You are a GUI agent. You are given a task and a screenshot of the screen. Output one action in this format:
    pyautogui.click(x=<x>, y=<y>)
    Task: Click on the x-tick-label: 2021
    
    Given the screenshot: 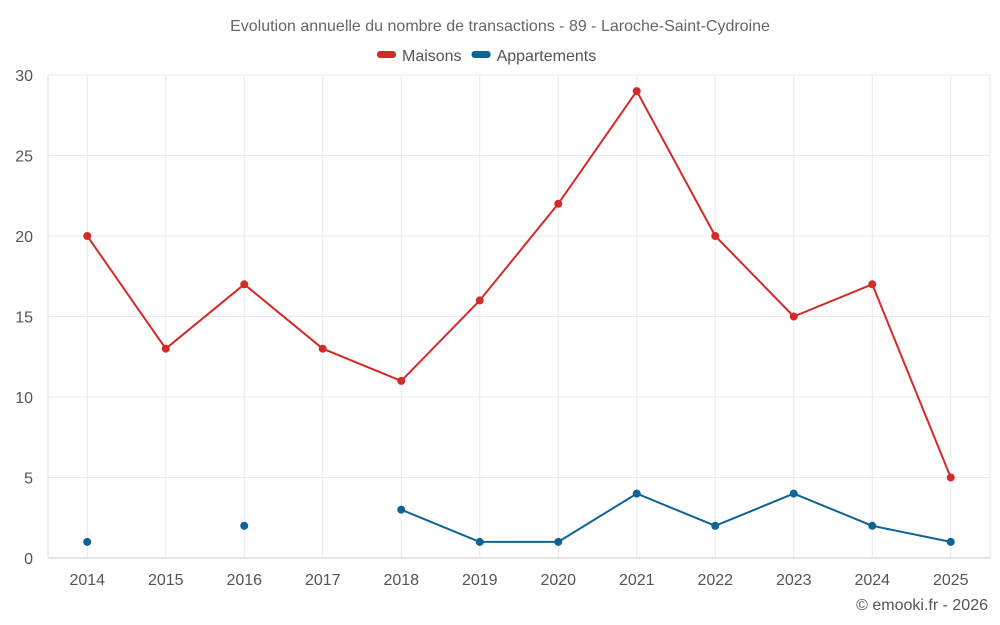 What is the action you would take?
    pyautogui.click(x=637, y=580)
    